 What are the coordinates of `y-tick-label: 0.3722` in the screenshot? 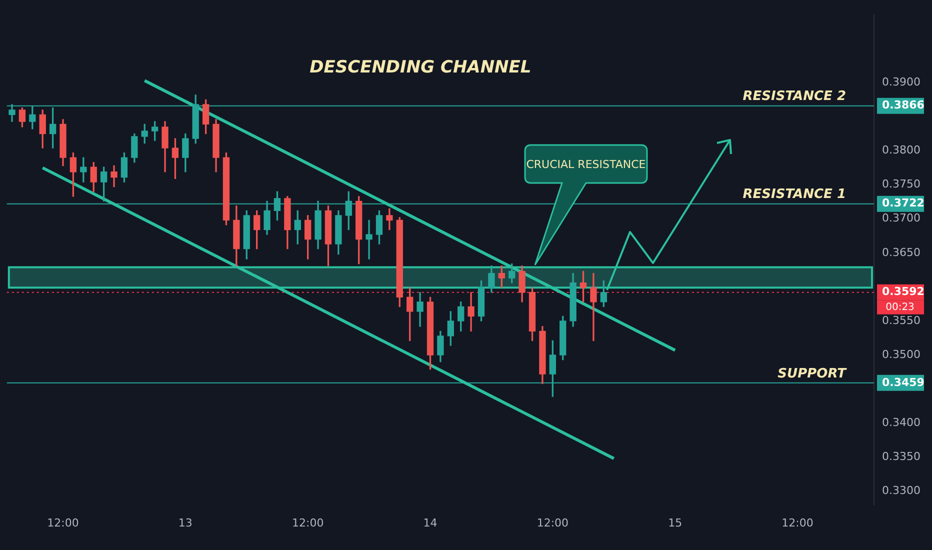 It's located at (903, 203).